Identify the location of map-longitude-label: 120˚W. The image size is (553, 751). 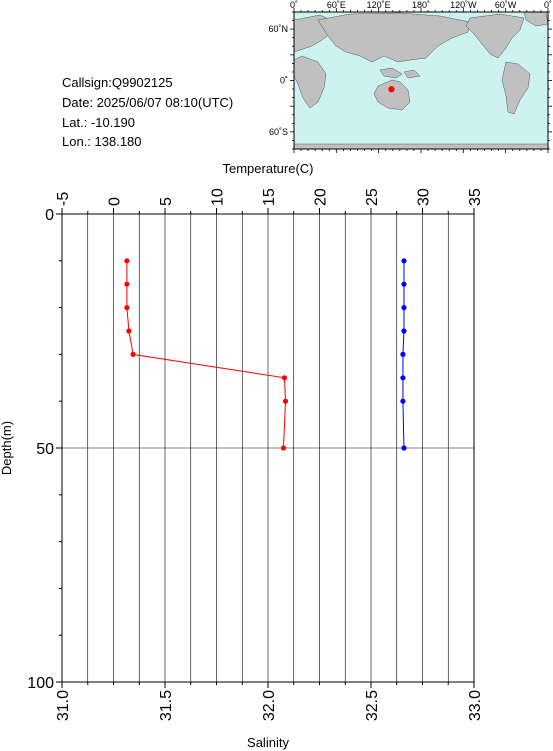
(463, 5).